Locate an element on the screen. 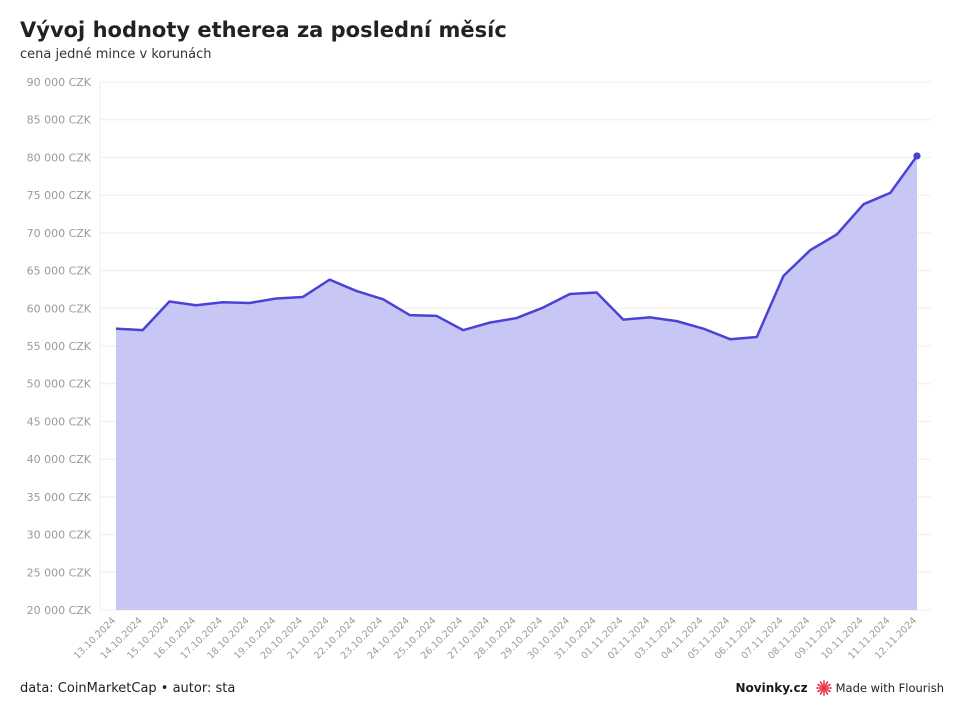 Image resolution: width=960 pixels, height=720 pixels. y-tick-label: 85 000 CZK is located at coordinates (59, 120).